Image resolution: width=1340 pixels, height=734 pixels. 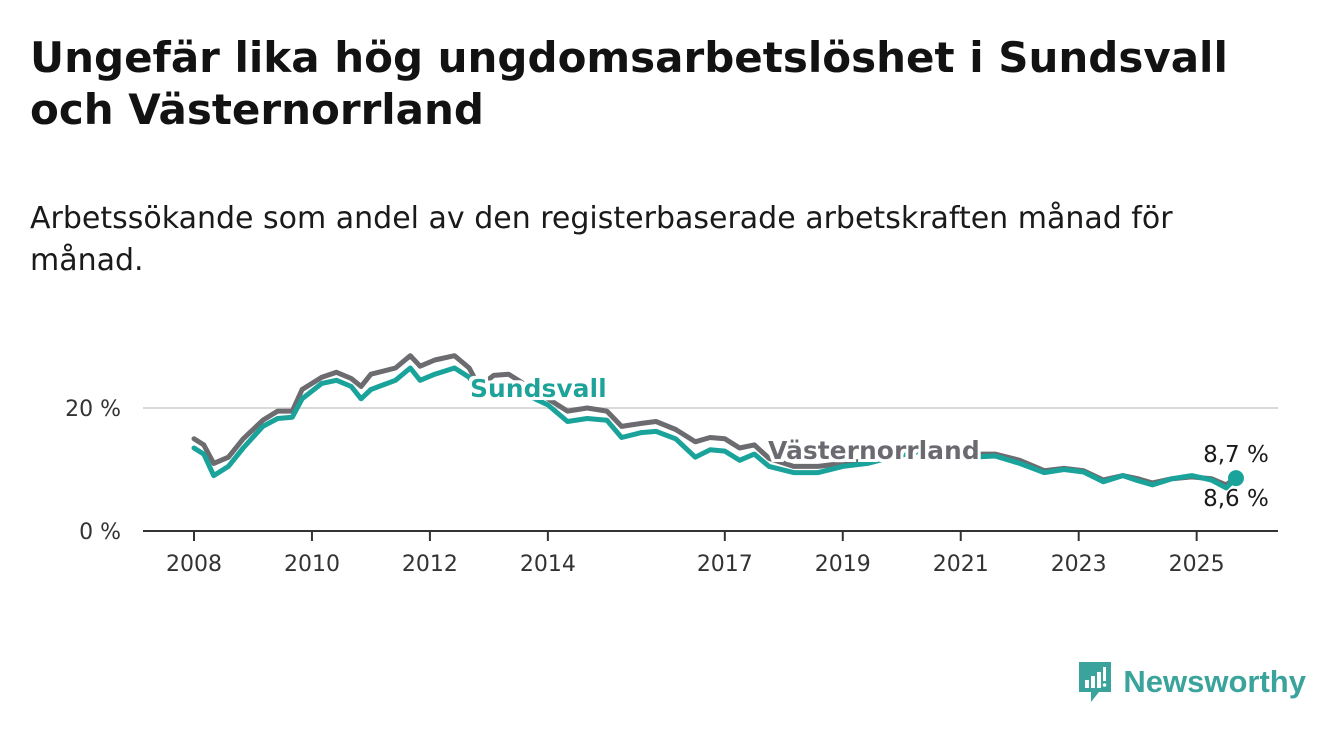 I want to click on x-tick-label: 2023, so click(x=1079, y=564).